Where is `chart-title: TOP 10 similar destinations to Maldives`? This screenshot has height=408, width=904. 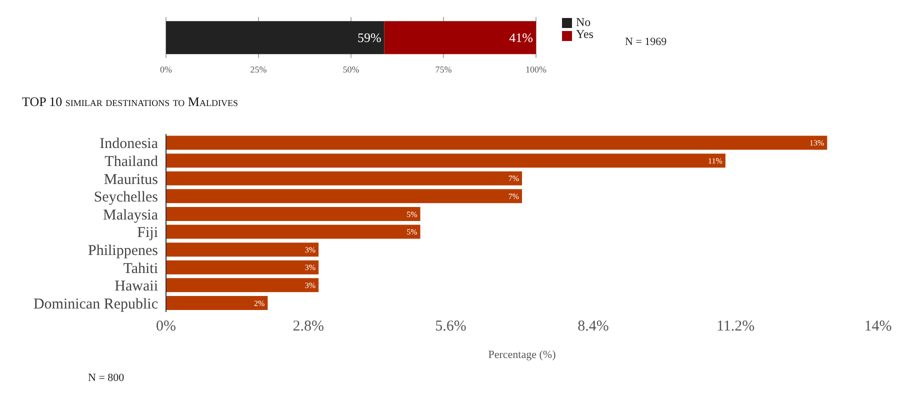 chart-title: TOP 10 similar destinations to Maldives is located at coordinates (130, 102).